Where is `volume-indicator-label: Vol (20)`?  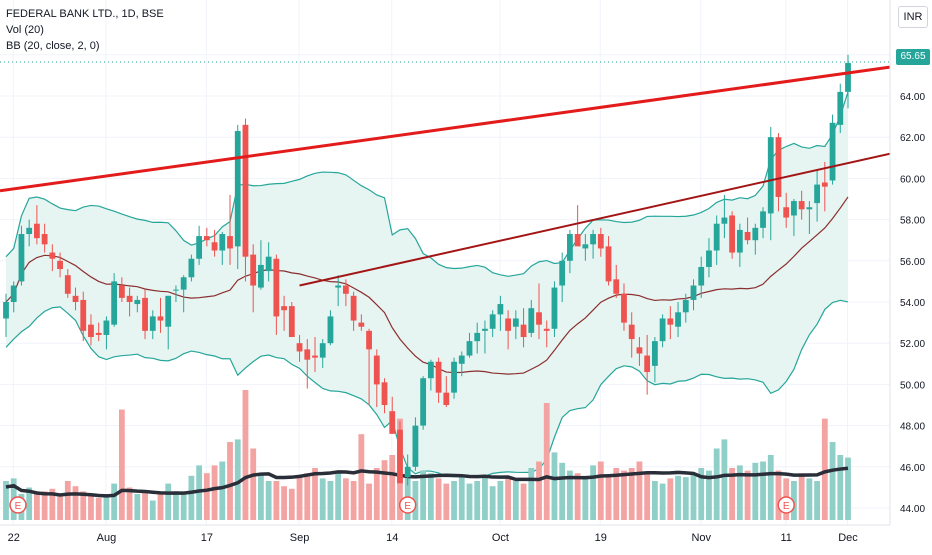 volume-indicator-label: Vol (20) is located at coordinates (25, 30).